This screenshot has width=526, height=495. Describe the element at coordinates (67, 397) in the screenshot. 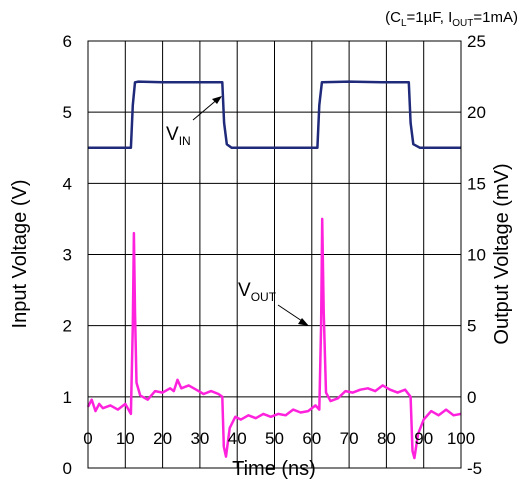

I see `y-left-tick-label: 1` at that location.